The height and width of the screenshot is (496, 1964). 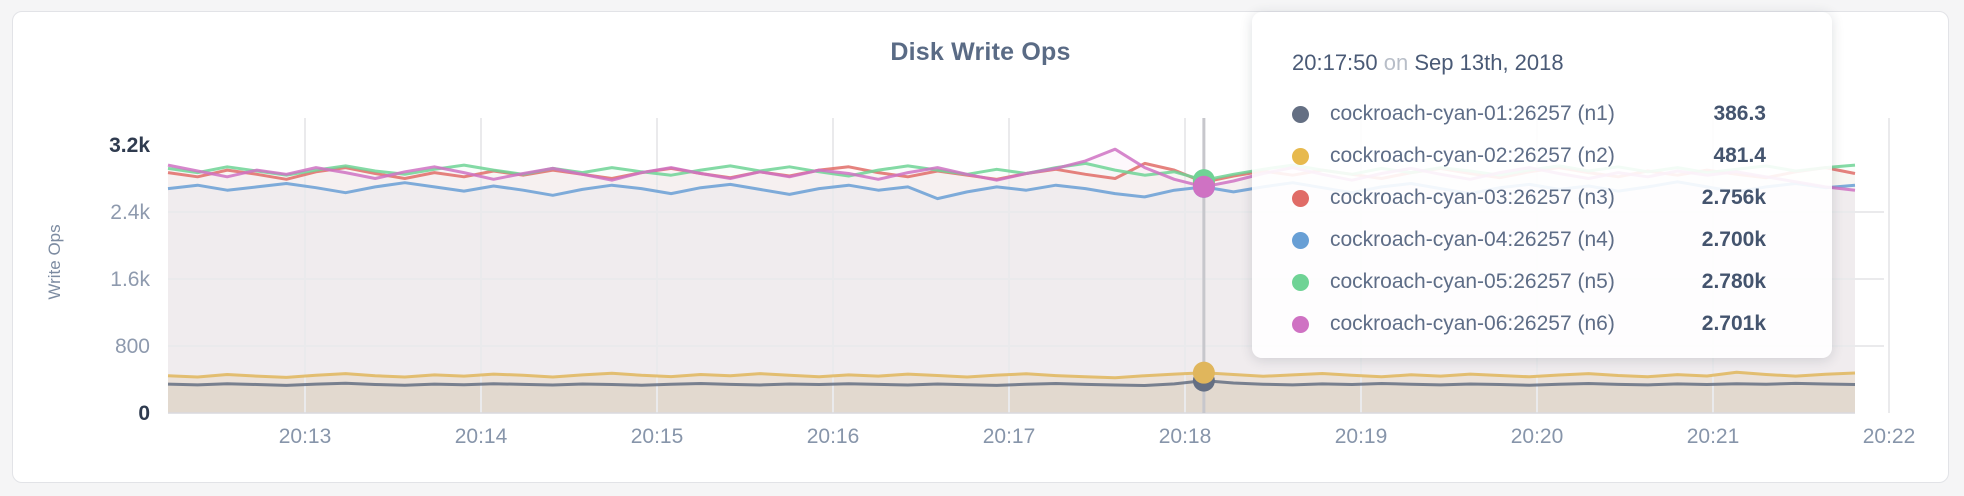 What do you see at coordinates (1472, 239) in the screenshot?
I see `tooltip-series-label: cockroach-cyan-04:26257 (n4)` at bounding box center [1472, 239].